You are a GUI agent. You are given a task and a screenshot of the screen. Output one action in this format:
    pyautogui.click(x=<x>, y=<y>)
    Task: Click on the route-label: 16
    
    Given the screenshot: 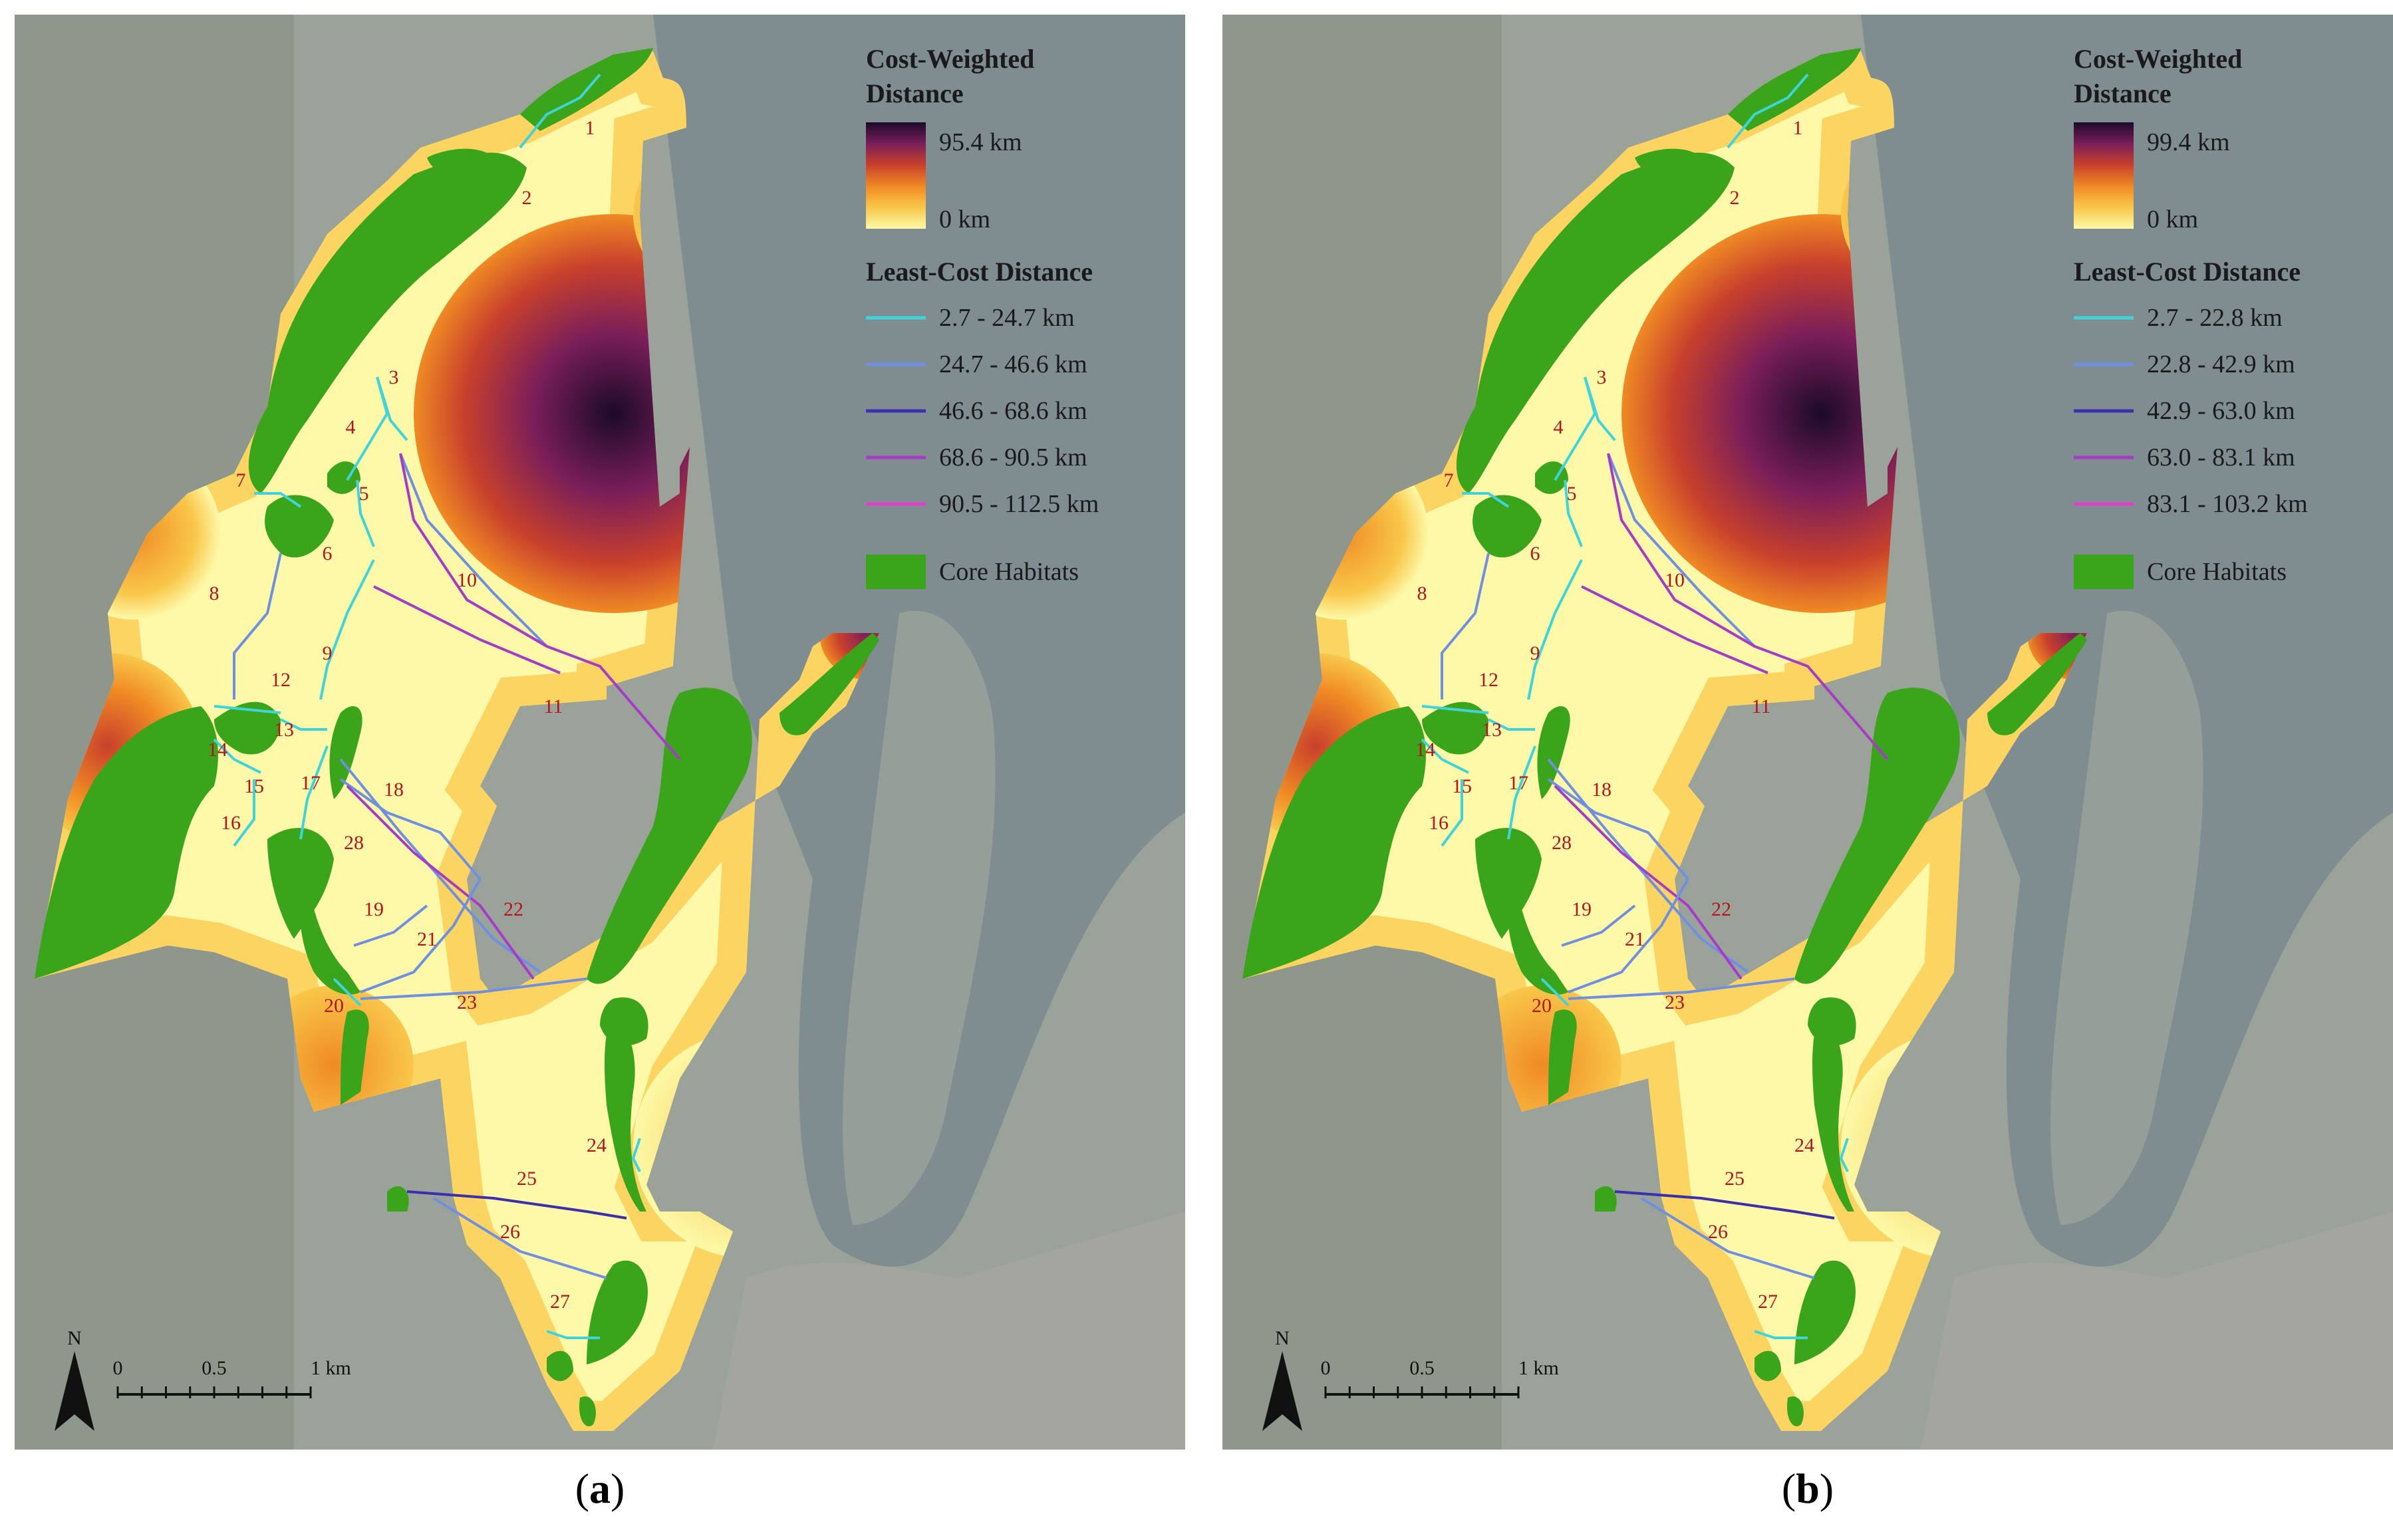 What is the action you would take?
    pyautogui.click(x=1439, y=823)
    